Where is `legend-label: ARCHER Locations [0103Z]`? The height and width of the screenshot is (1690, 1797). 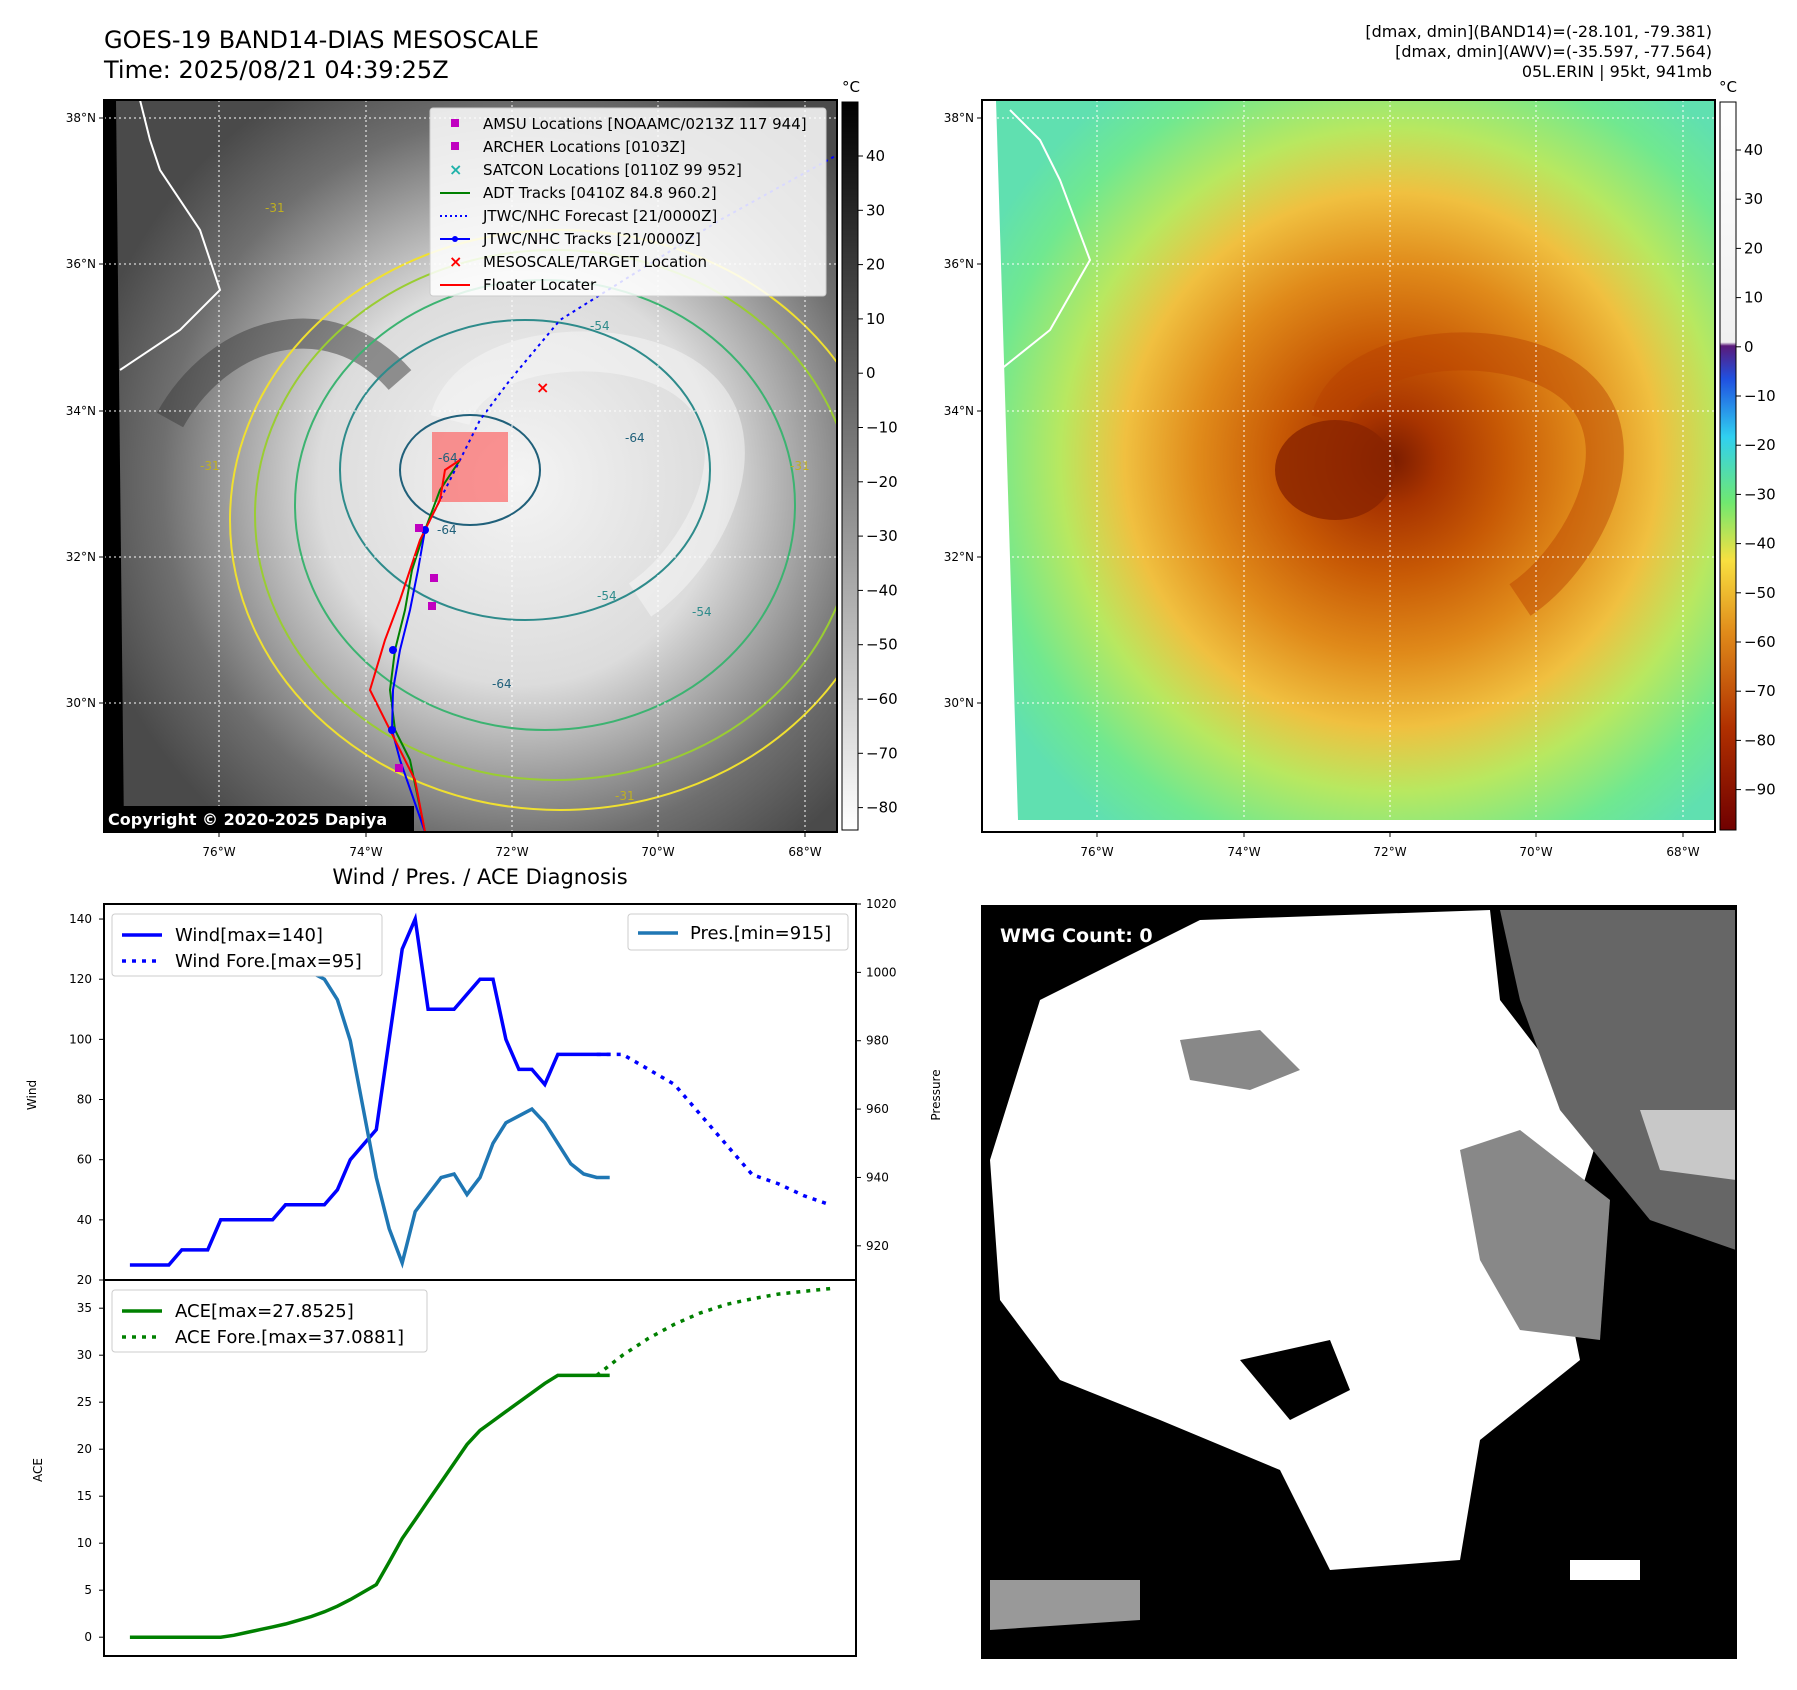
legend-label: ARCHER Locations [0103Z] is located at coordinates (584, 147).